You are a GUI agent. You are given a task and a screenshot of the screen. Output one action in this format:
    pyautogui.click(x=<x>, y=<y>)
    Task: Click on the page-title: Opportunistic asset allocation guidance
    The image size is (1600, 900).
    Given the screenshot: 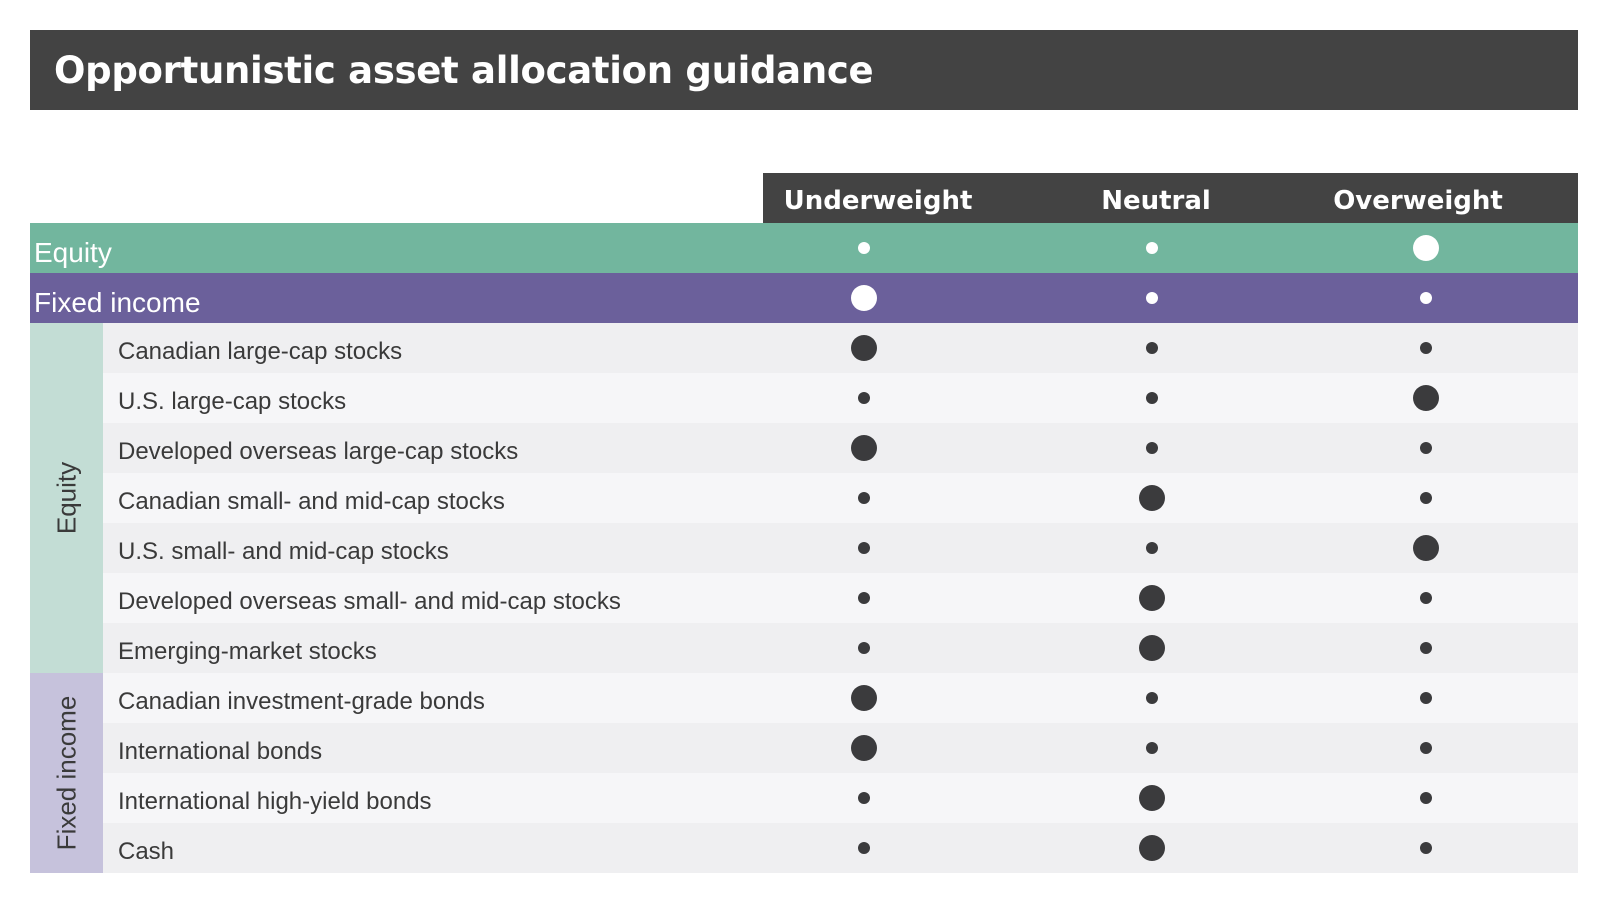 What is the action you would take?
    pyautogui.click(x=464, y=70)
    